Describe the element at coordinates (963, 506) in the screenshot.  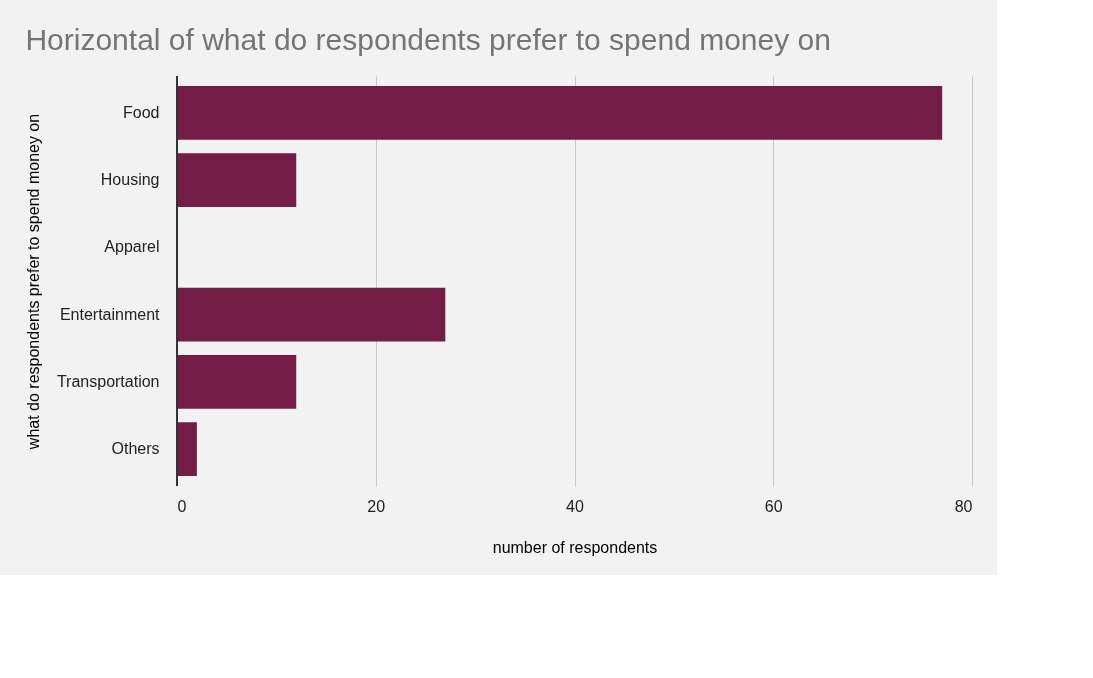
I see `x-tick-label: 80` at that location.